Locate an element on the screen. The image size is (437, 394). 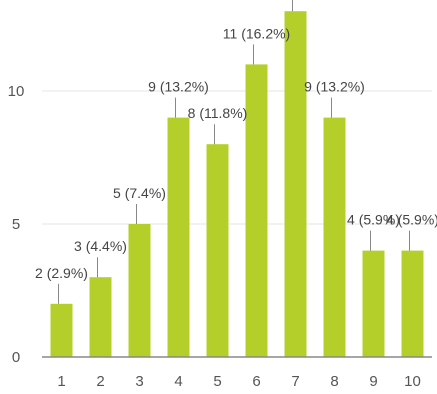
data-label-4: 9 (13.2%) is located at coordinates (178, 87).